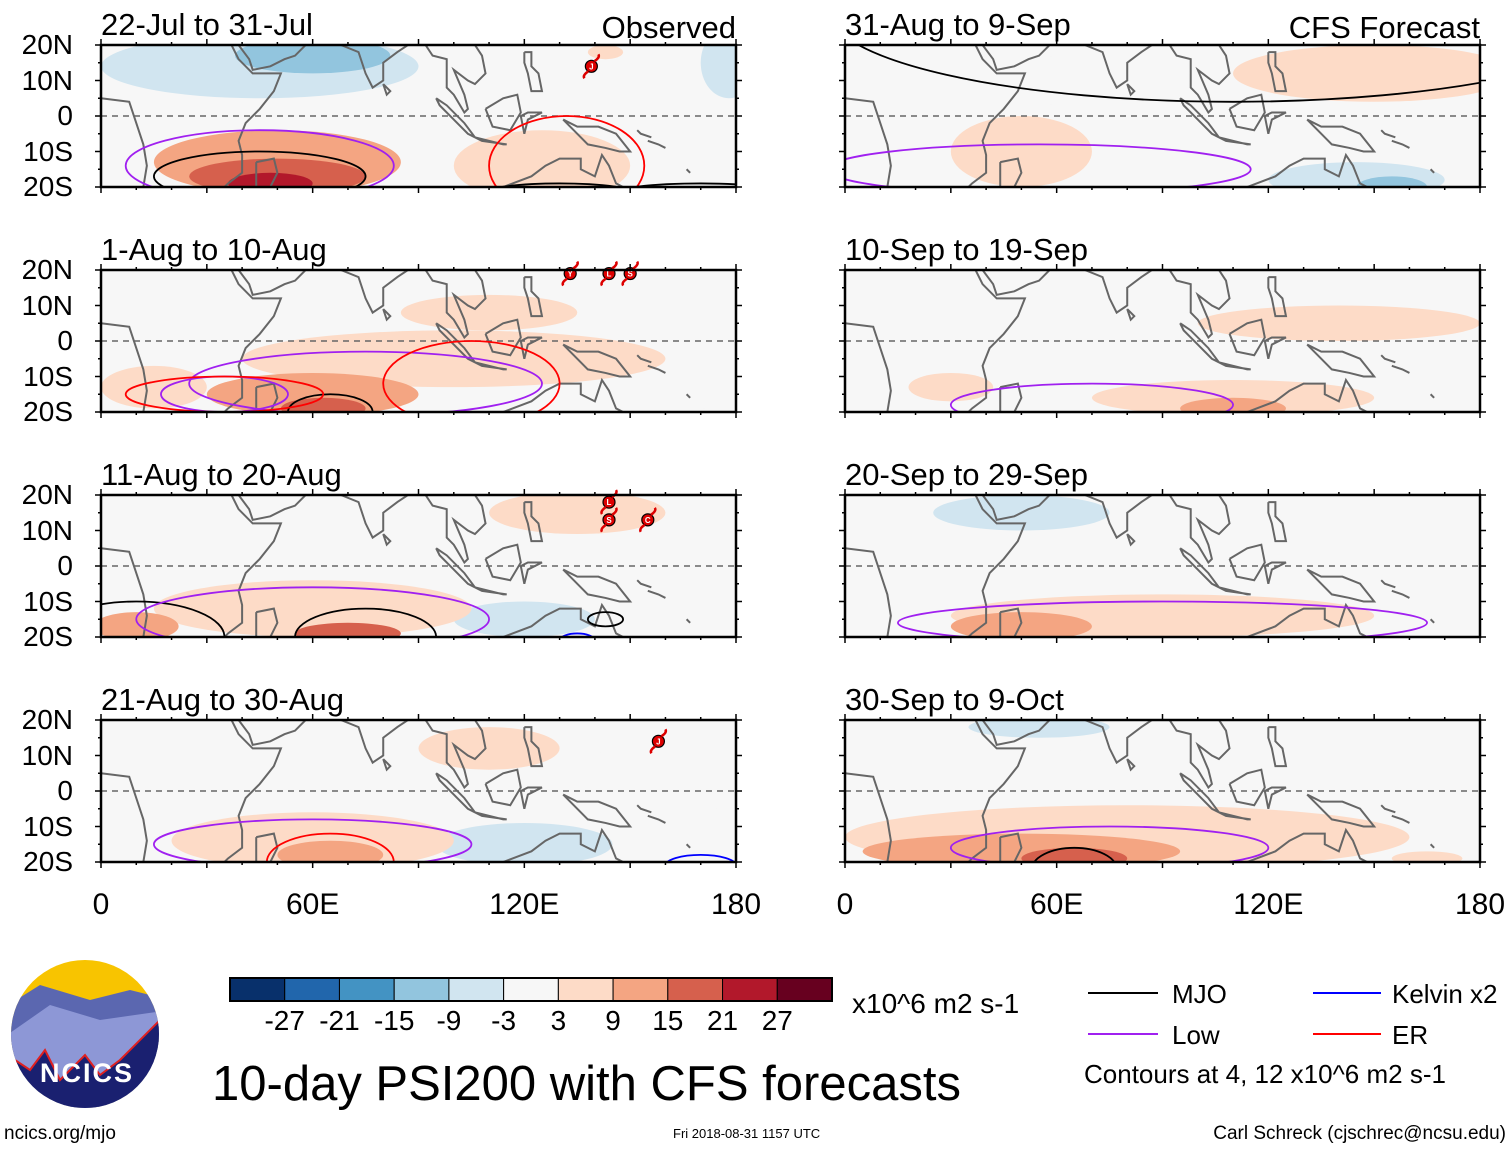 The height and width of the screenshot is (1149, 1510). Describe the element at coordinates (60, 1133) in the screenshot. I see `site-link: ncics.org/mjo` at that location.